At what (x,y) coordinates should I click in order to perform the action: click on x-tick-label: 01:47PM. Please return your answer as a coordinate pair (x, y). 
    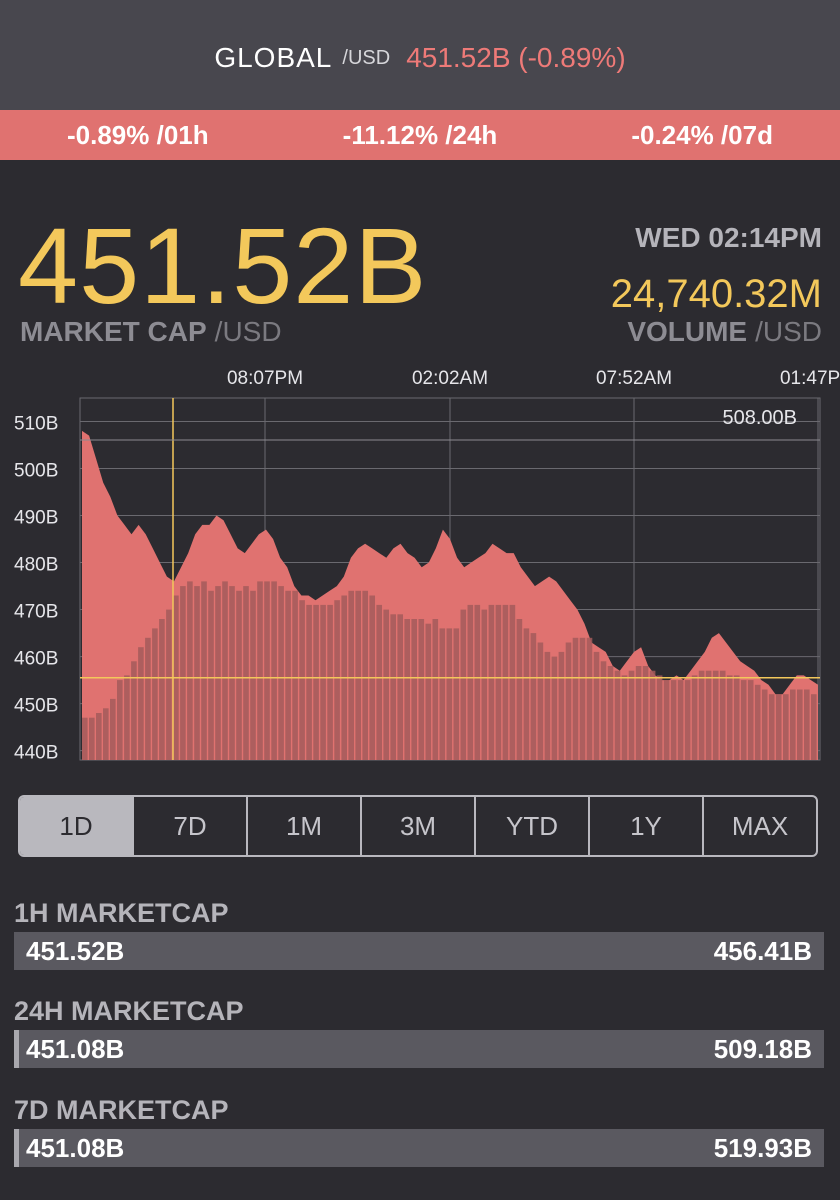
    Looking at the image, I should click on (810, 378).